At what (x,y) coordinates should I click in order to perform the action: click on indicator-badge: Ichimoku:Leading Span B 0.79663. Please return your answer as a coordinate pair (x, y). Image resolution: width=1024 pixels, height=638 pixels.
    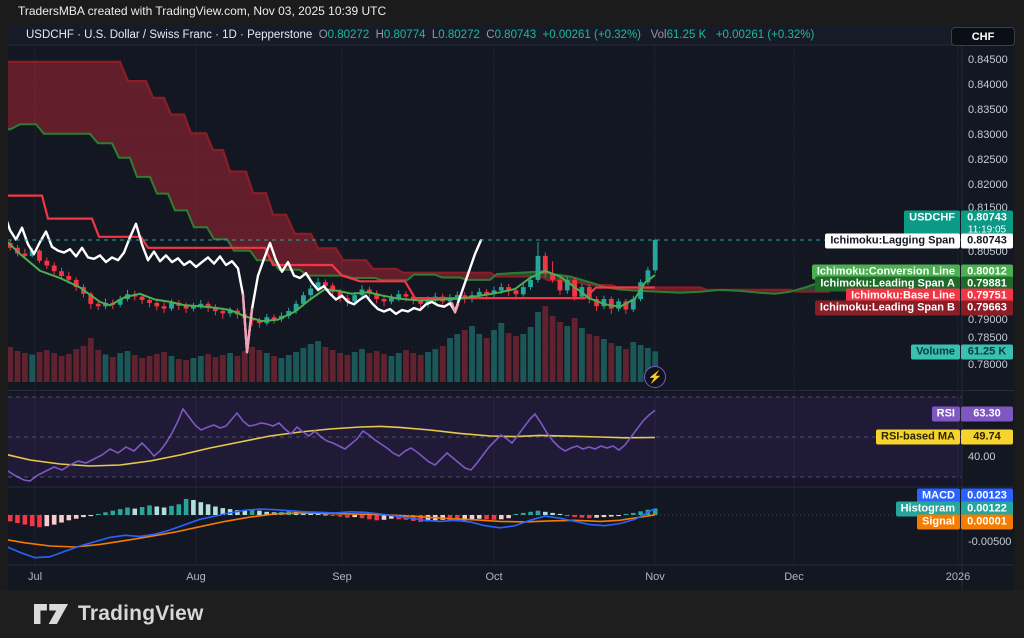
    Looking at the image, I should click on (913, 308).